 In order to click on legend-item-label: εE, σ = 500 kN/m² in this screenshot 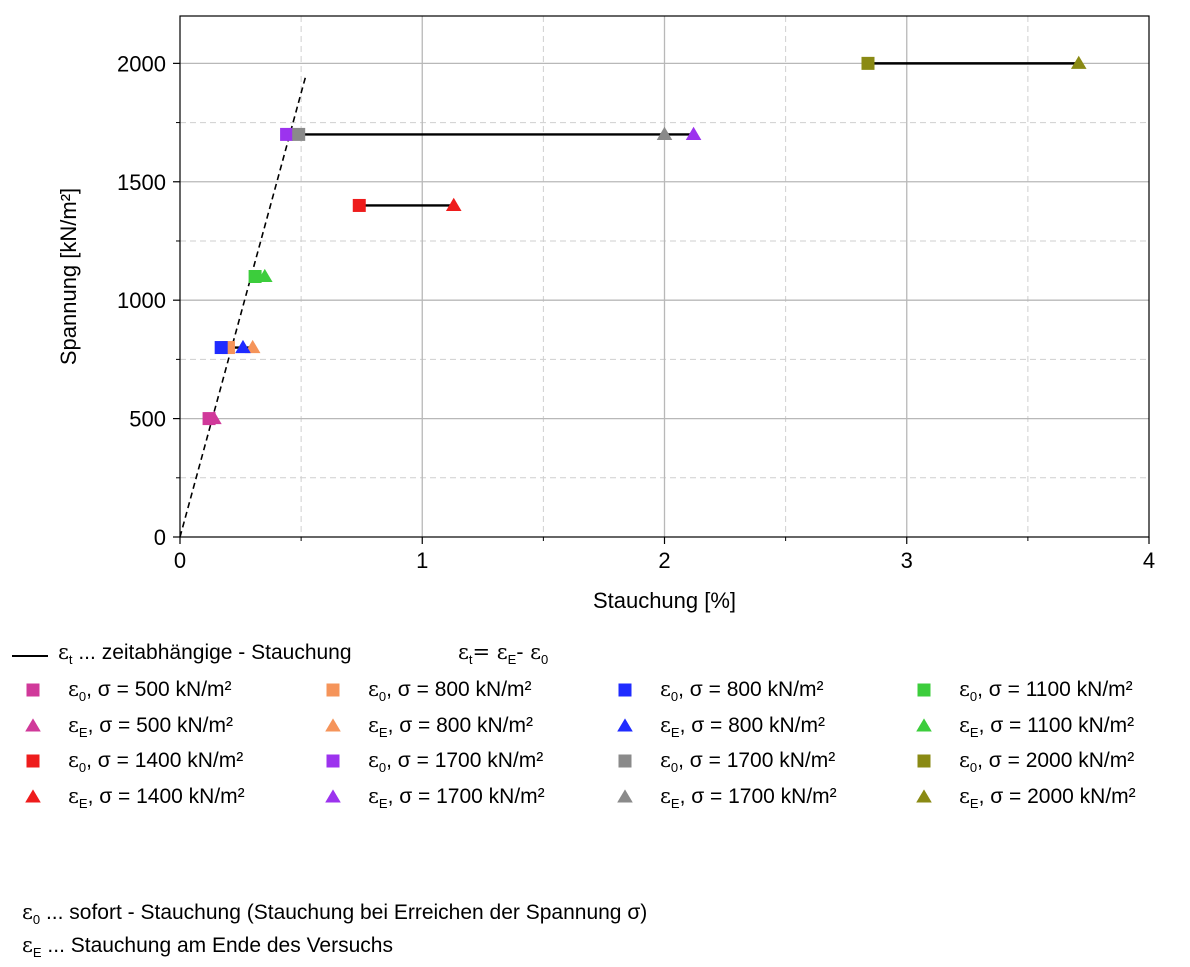, I will do `click(150, 726)`.